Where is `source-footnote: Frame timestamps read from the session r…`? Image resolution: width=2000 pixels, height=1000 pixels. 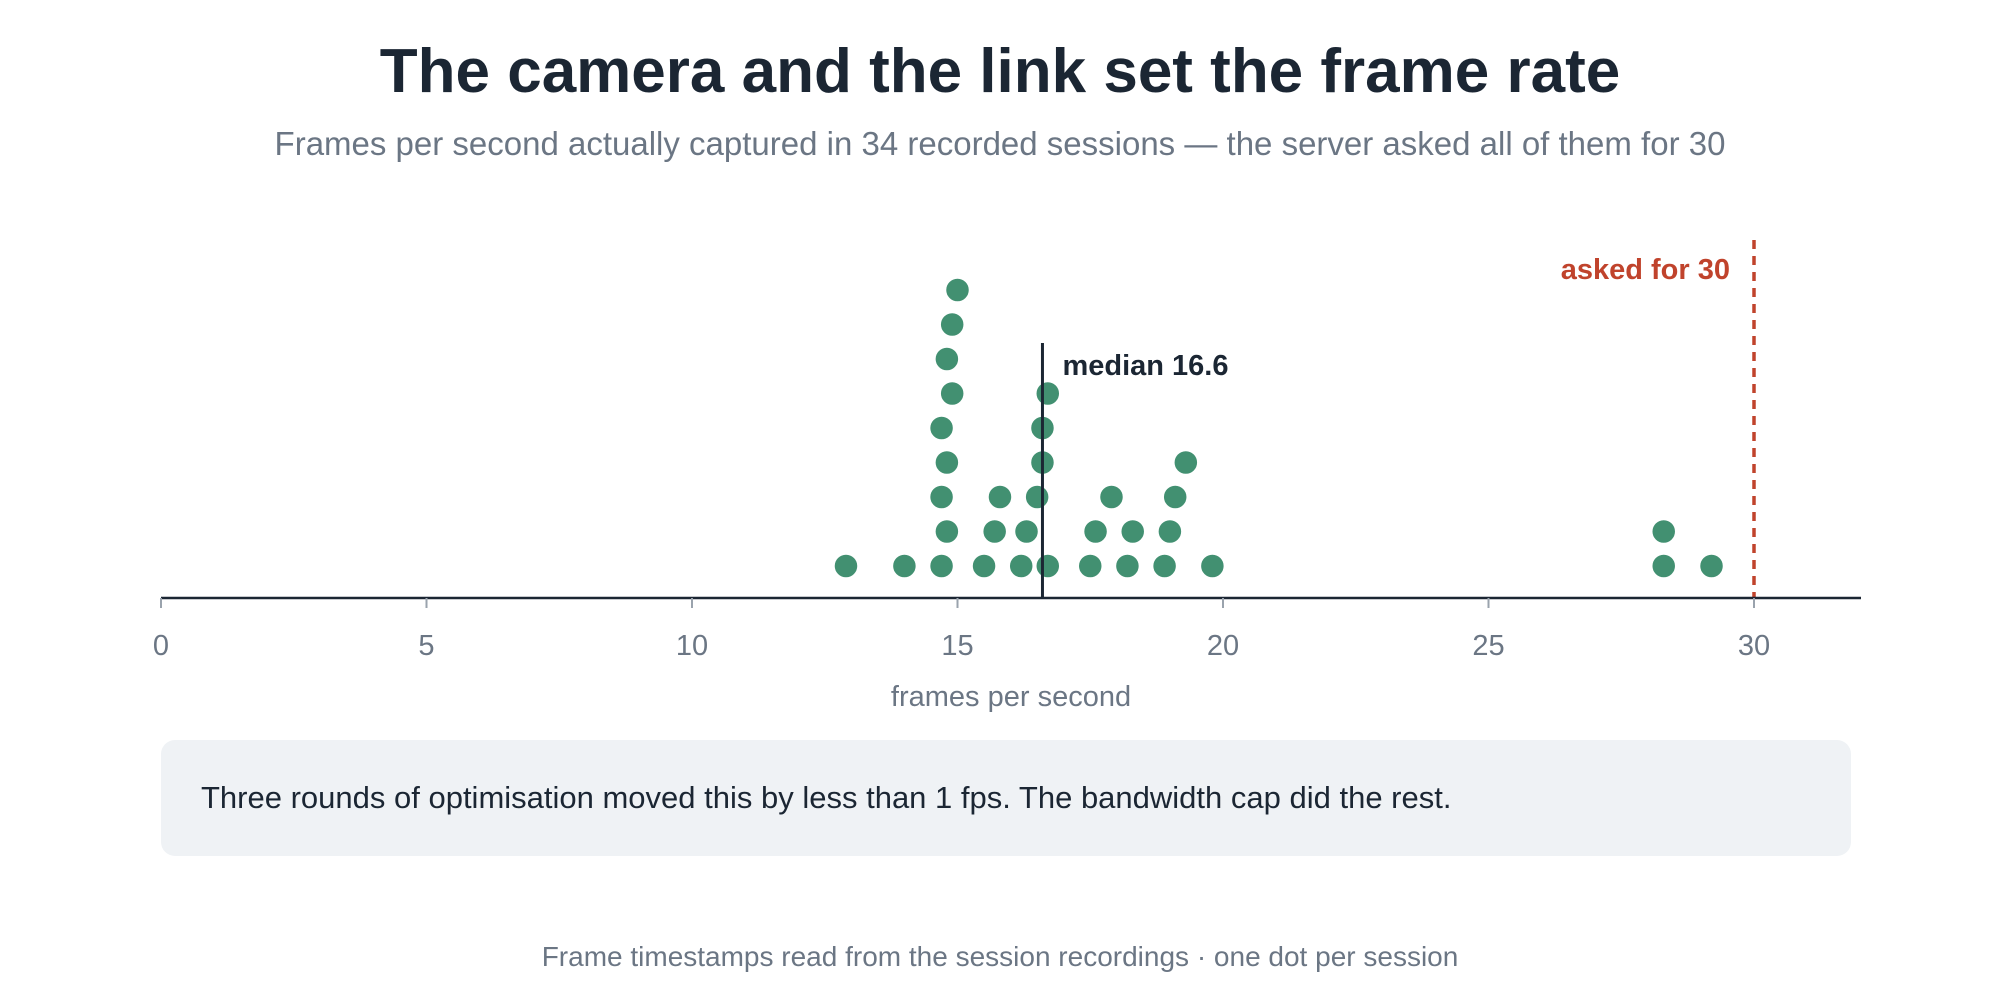 source-footnote: Frame timestamps read from the session r… is located at coordinates (1000, 956).